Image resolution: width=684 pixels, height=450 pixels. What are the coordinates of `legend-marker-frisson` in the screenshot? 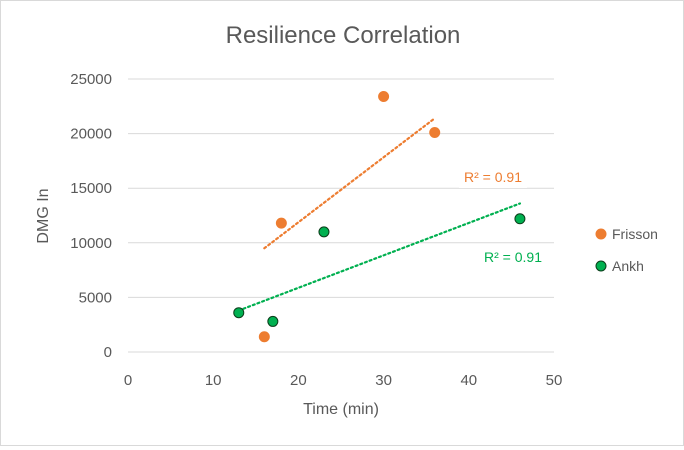 It's located at (601, 234).